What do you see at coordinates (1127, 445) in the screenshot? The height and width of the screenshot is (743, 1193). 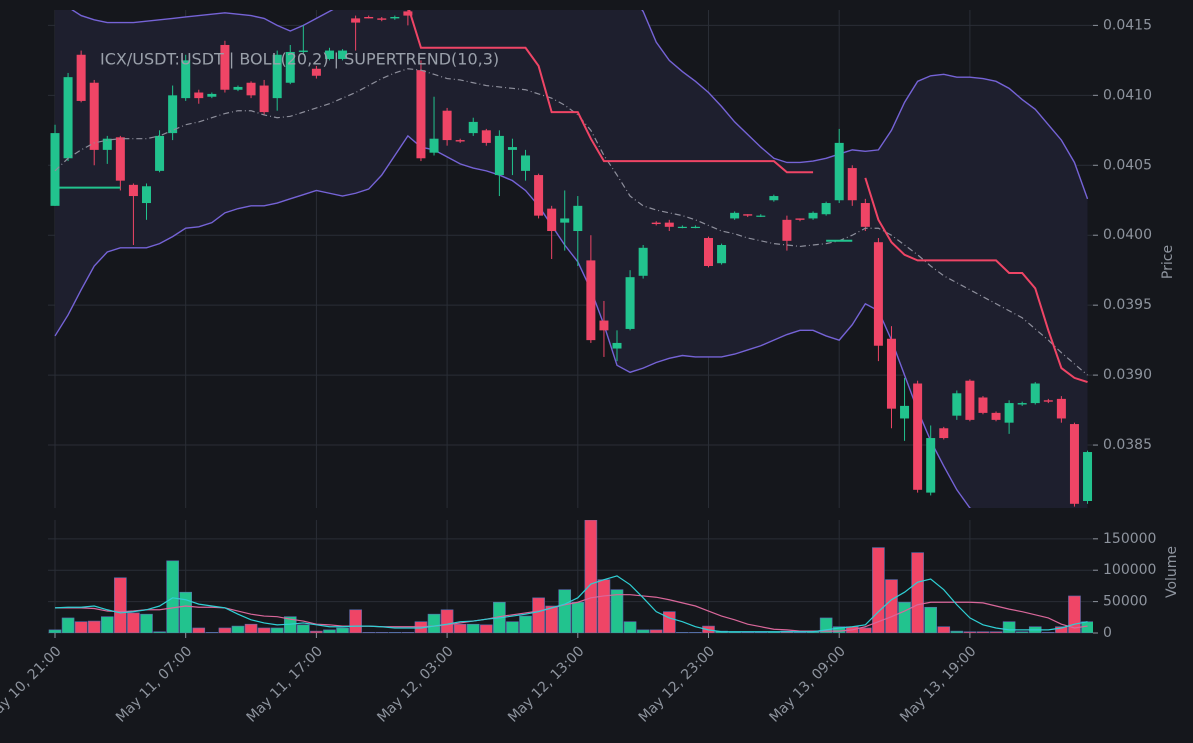 I see `y-tick-label: 0.0385` at bounding box center [1127, 445].